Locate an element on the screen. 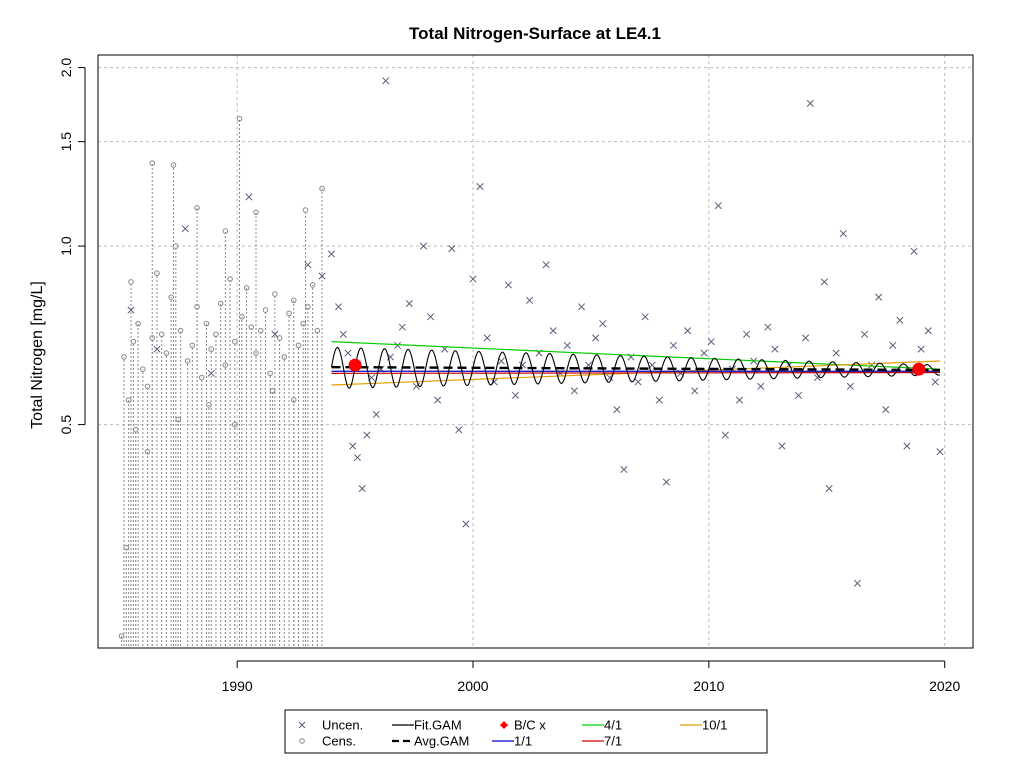 This screenshot has height=768, width=1024. bc-layer is located at coordinates (637, 367).